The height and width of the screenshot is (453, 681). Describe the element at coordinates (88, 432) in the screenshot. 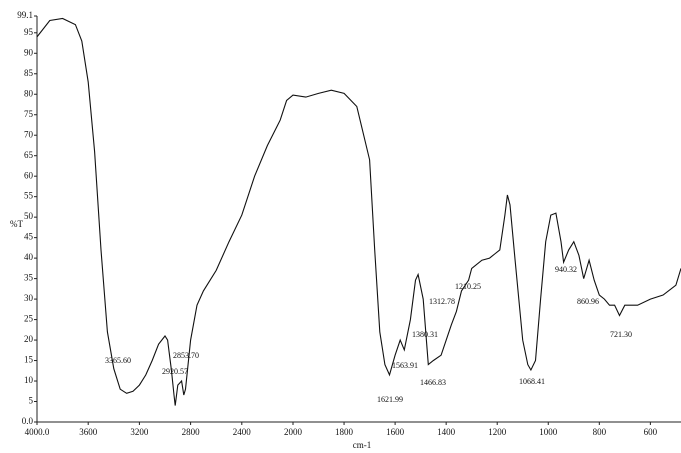

I see `x-tick-label: 3600` at that location.